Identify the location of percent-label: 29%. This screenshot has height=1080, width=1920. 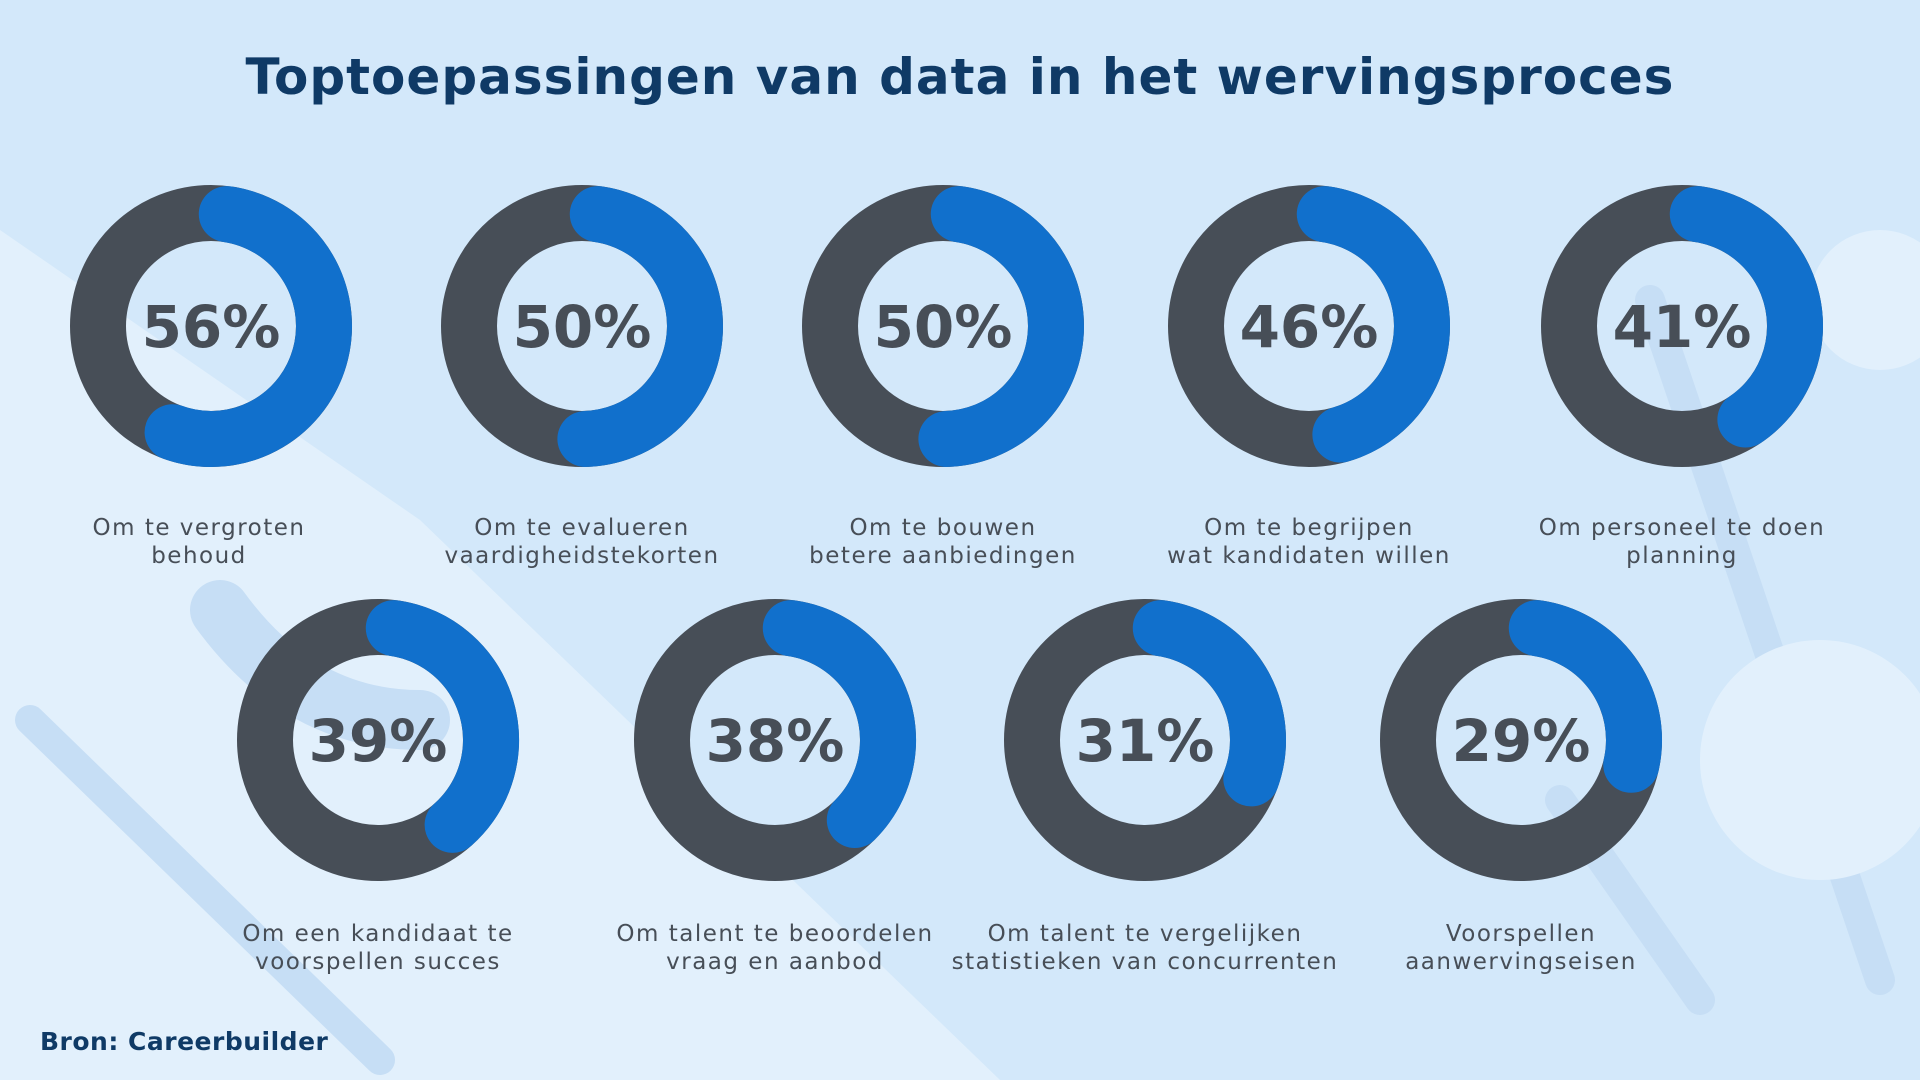
(1521, 741).